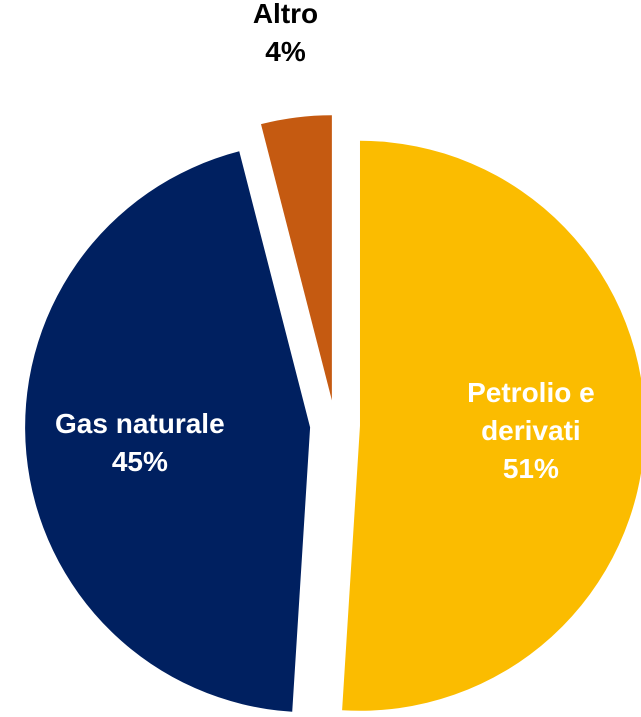 This screenshot has width=641, height=717. What do you see at coordinates (140, 424) in the screenshot?
I see `category-label: Gas naturale` at bounding box center [140, 424].